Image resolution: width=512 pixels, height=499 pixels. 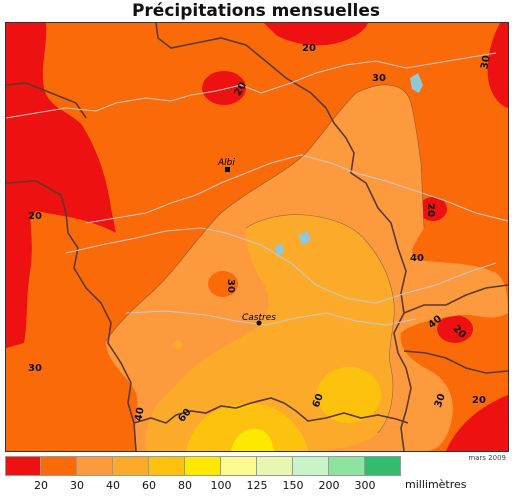 I want to click on city-marker-albi, so click(x=227, y=169).